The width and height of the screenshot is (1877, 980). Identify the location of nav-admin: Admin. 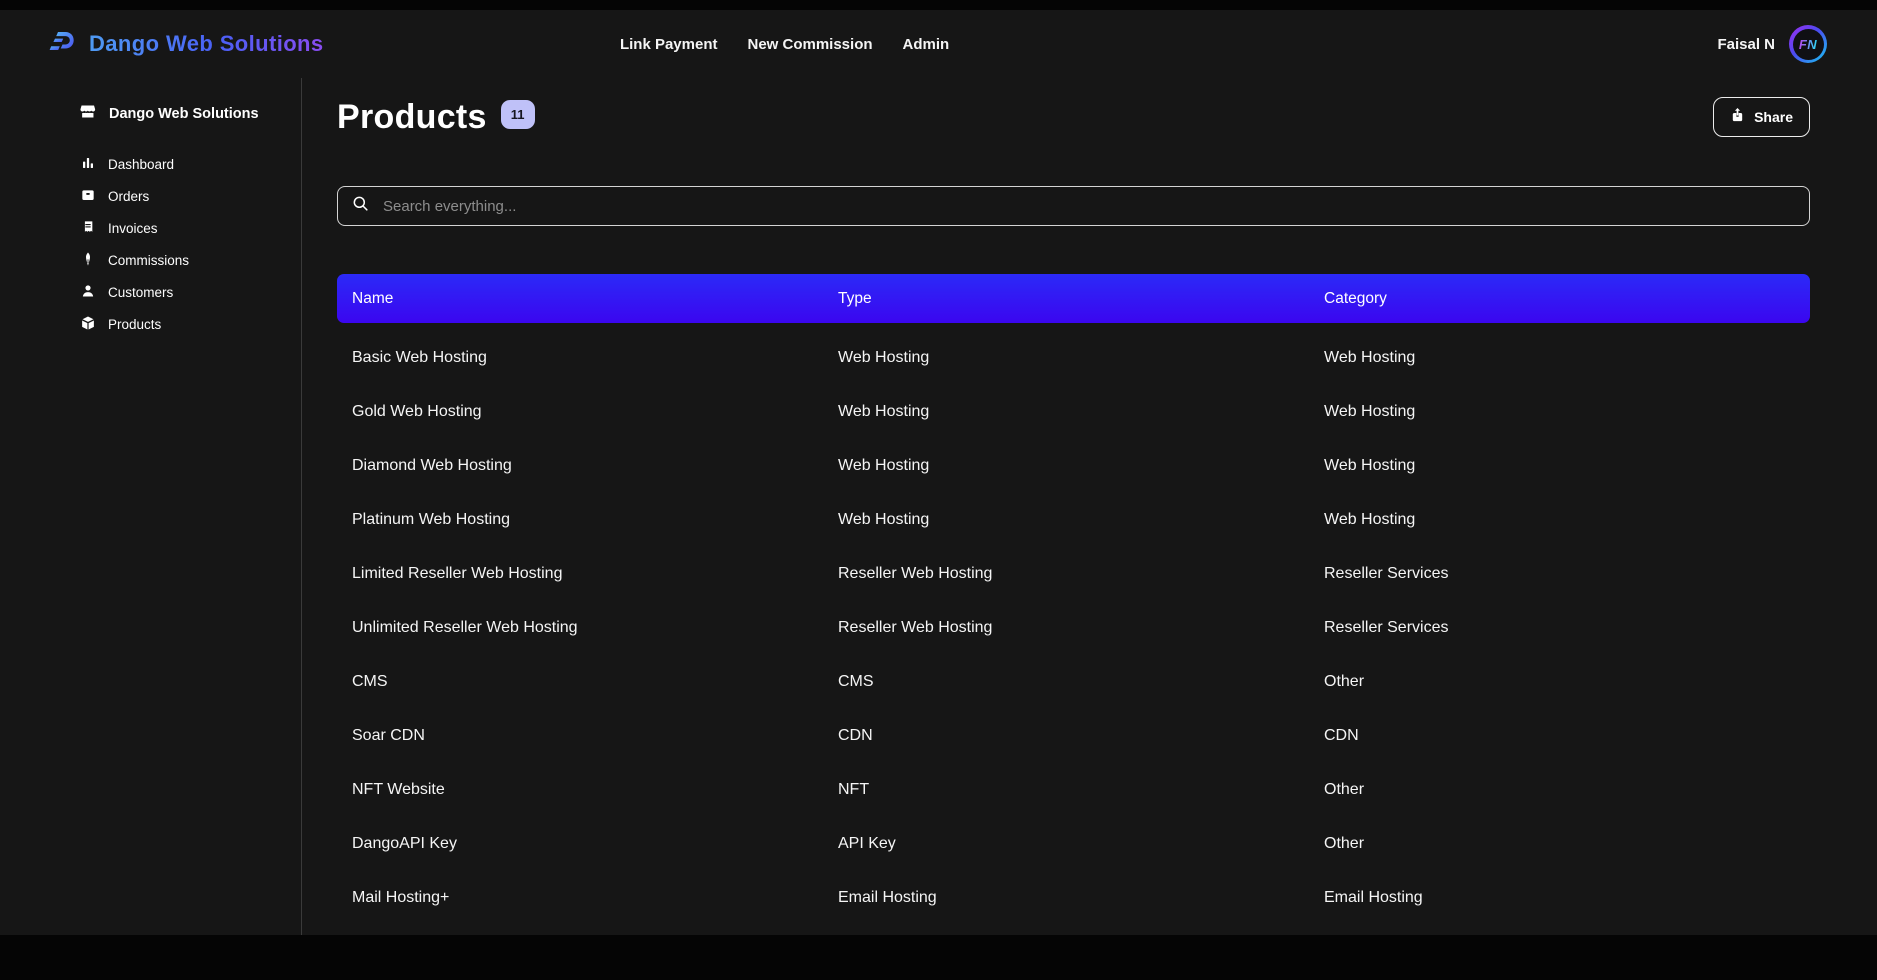
(926, 44).